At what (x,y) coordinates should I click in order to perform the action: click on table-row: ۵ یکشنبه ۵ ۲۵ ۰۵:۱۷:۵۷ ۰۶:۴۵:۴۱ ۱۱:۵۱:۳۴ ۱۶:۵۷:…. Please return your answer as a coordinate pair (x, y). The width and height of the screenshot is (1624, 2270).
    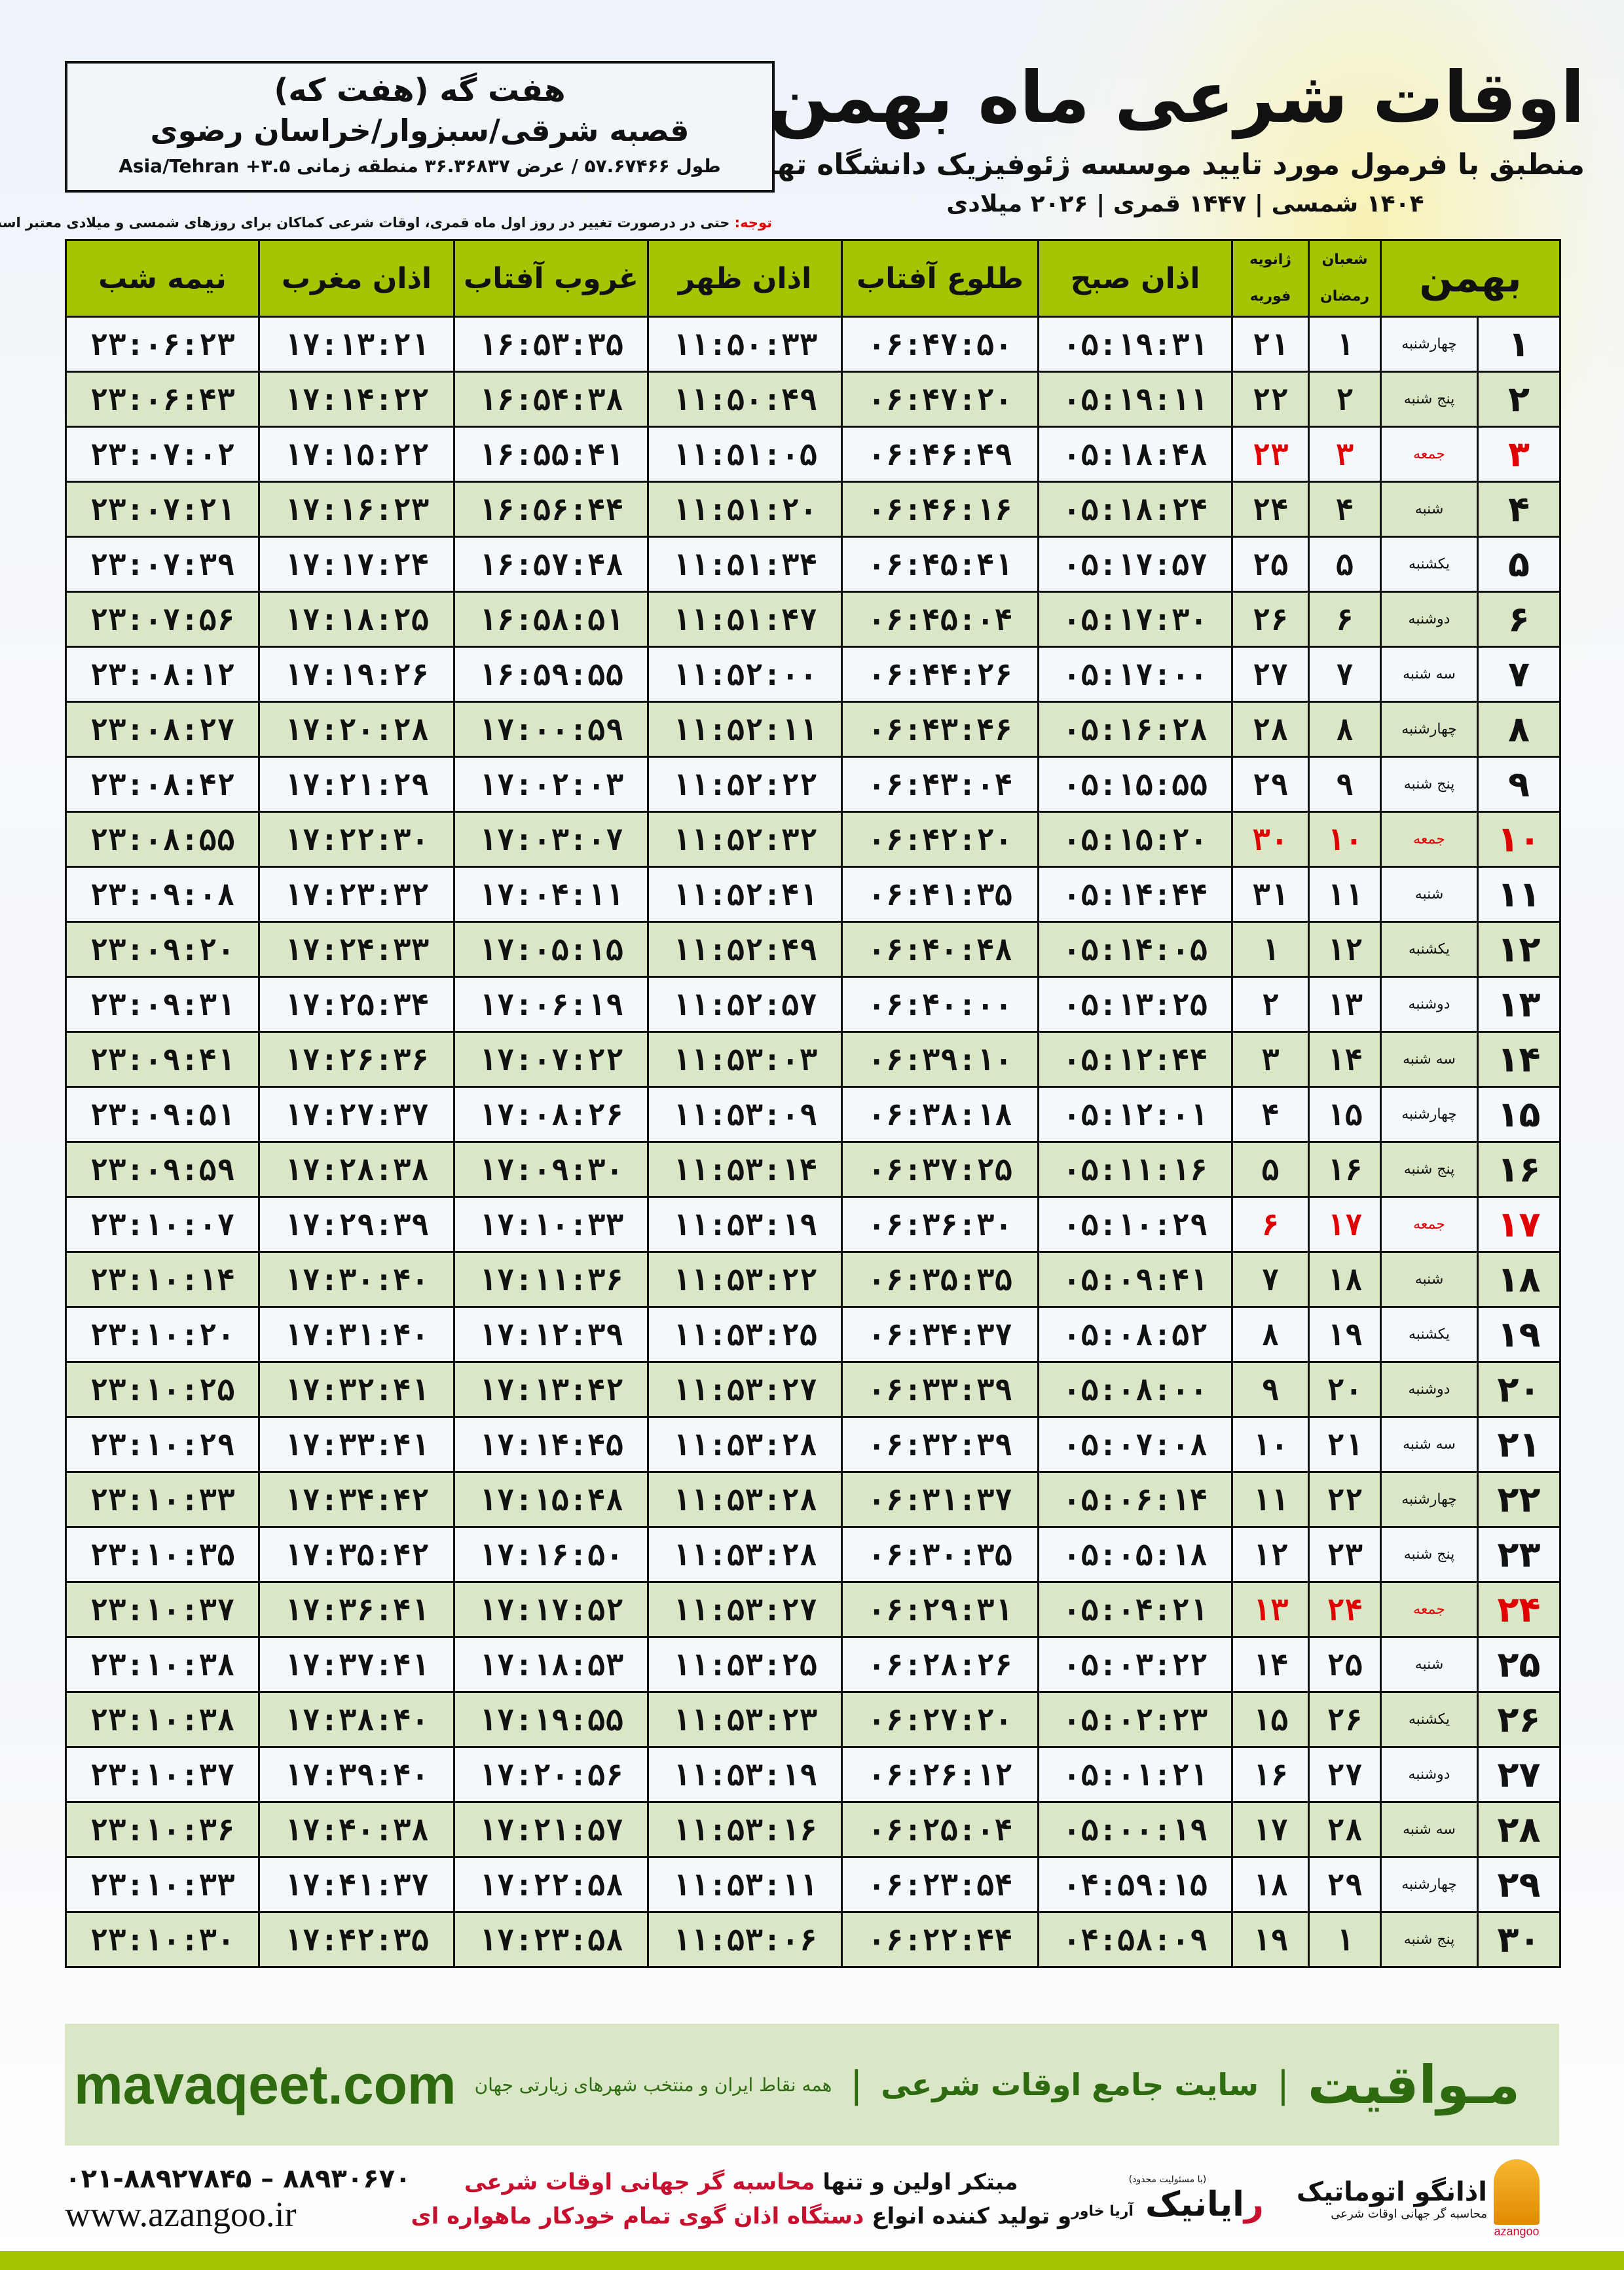
    Looking at the image, I should click on (813, 564).